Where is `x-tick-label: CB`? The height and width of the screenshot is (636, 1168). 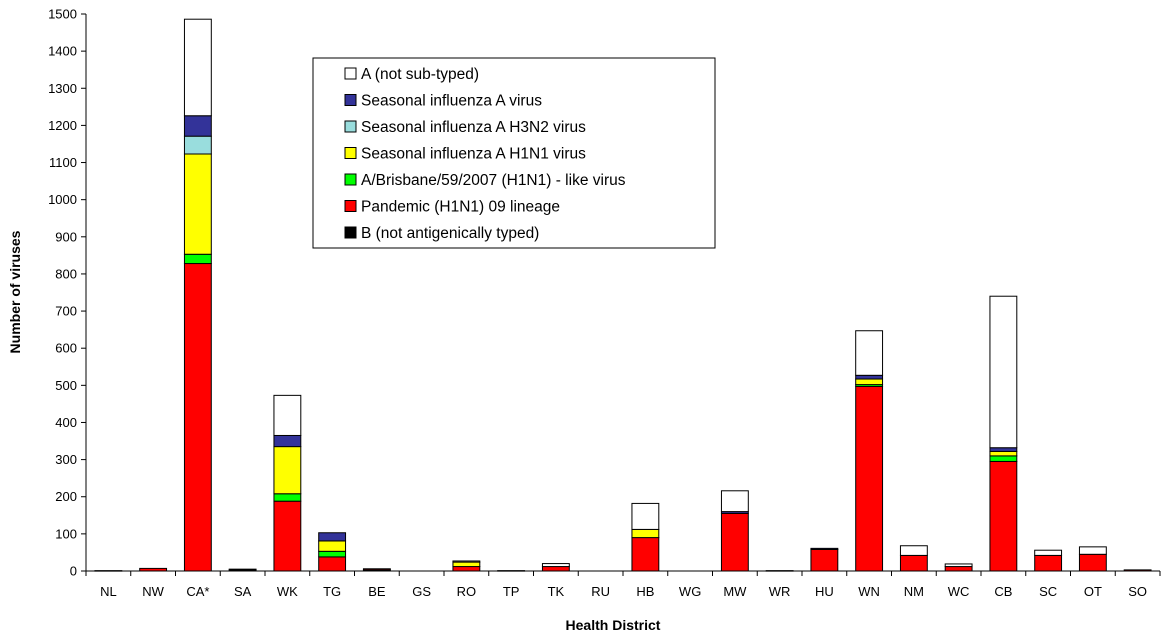
x-tick-label: CB is located at coordinates (1003, 591).